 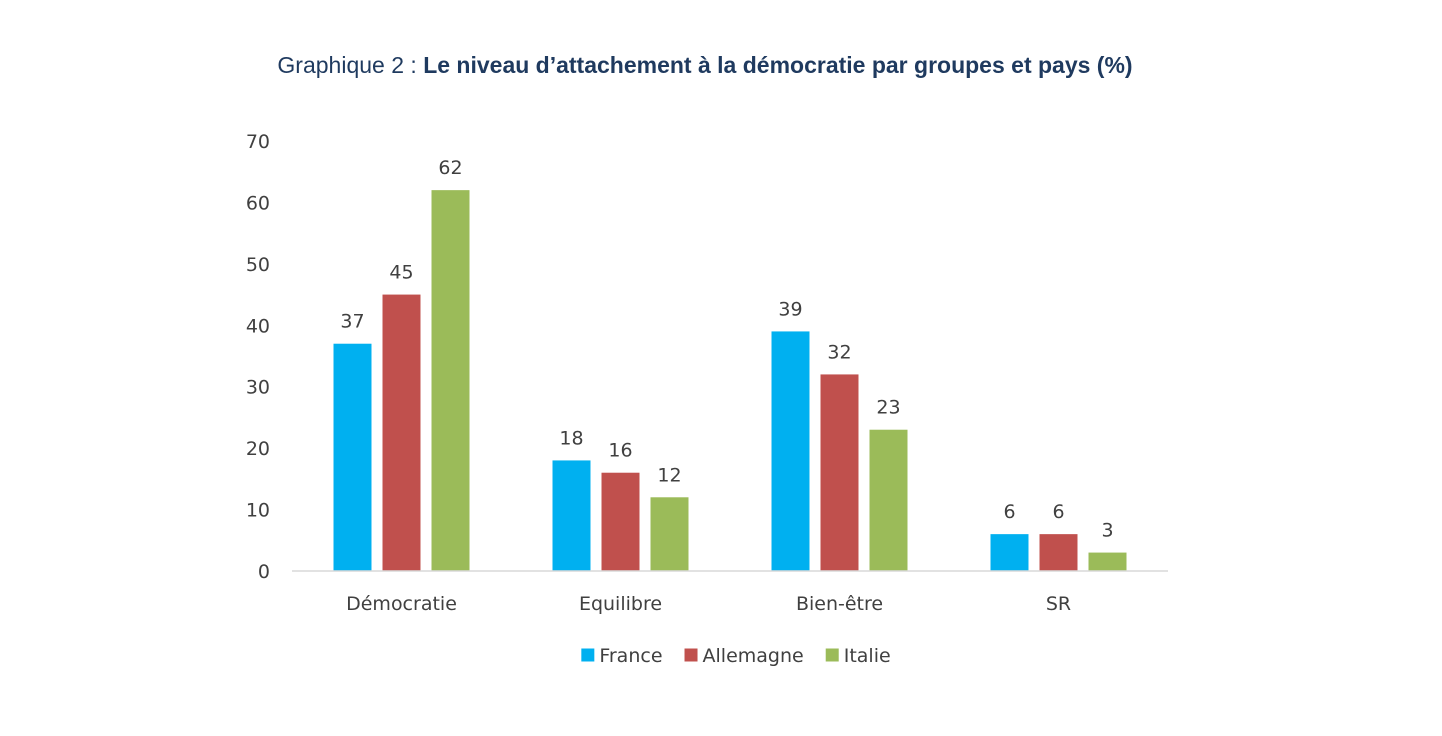 I want to click on legend: France Allemagne Italie, so click(x=736, y=656).